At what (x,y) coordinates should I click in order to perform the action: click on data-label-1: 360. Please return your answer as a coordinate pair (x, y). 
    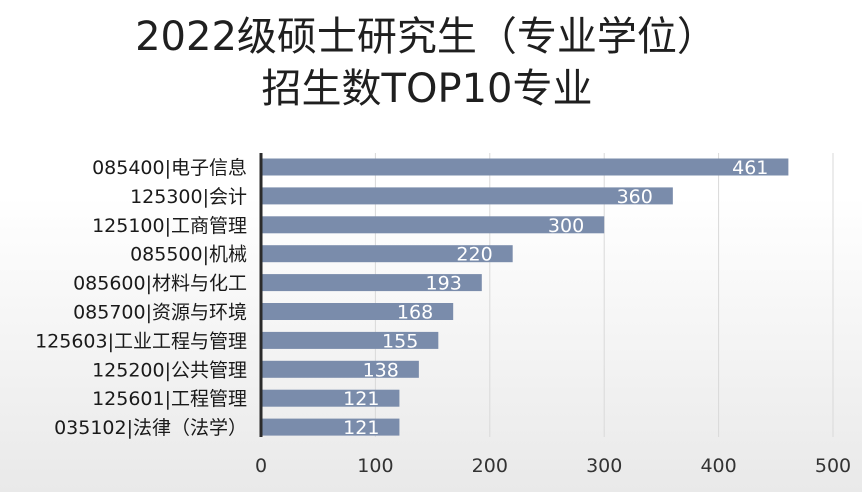
    Looking at the image, I should click on (635, 197).